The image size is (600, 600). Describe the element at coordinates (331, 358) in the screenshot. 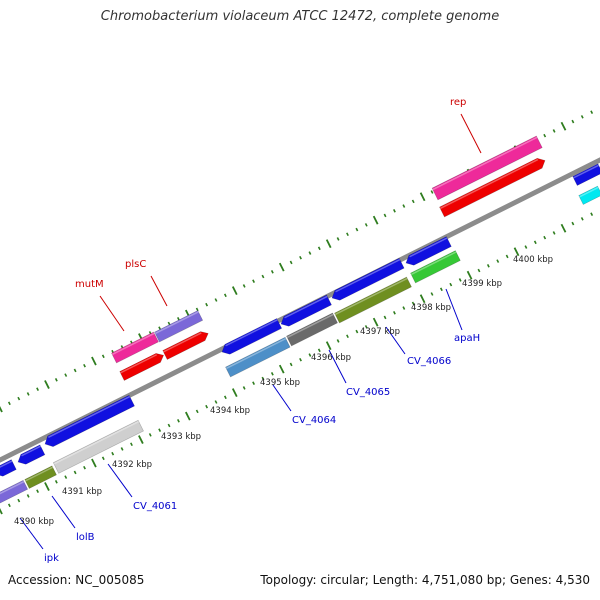

I see `kbp-label: 4396 kbp` at that location.